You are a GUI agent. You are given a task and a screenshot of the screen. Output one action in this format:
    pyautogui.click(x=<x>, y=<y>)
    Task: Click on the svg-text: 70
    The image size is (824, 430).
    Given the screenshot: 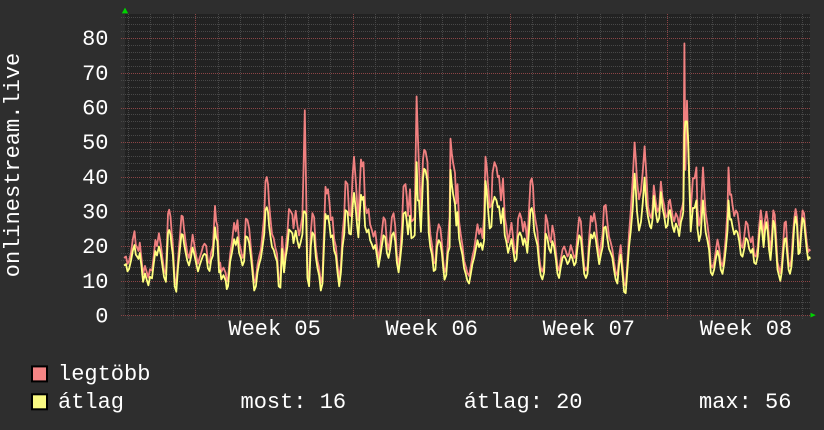 What is the action you would take?
    pyautogui.click(x=95, y=74)
    